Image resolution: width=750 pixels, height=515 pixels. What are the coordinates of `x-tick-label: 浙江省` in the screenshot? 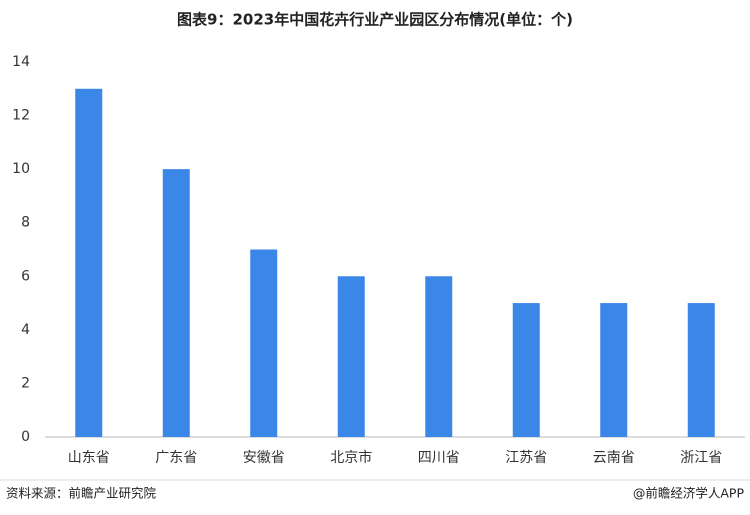 It's located at (701, 458).